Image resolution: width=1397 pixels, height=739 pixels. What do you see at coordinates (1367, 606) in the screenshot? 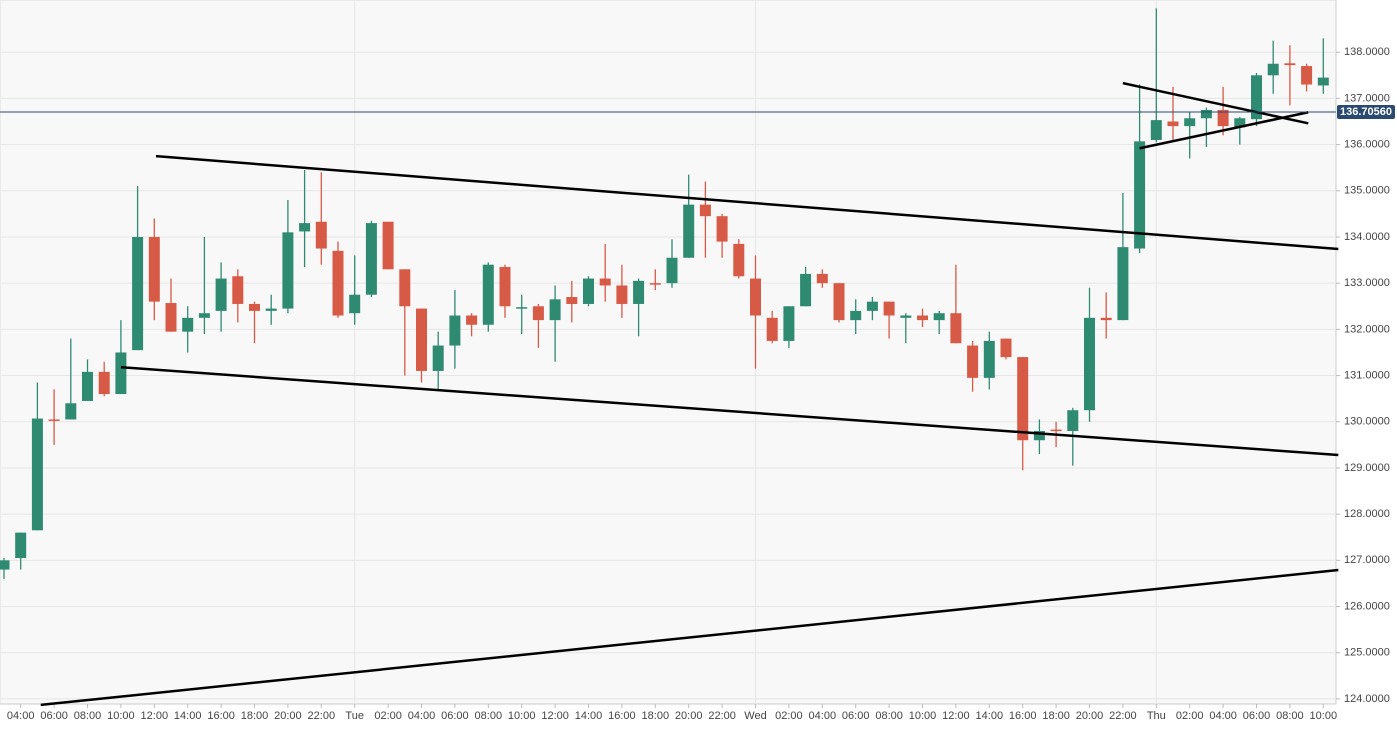
I see `y-tick-label: 126.0000` at bounding box center [1367, 606].